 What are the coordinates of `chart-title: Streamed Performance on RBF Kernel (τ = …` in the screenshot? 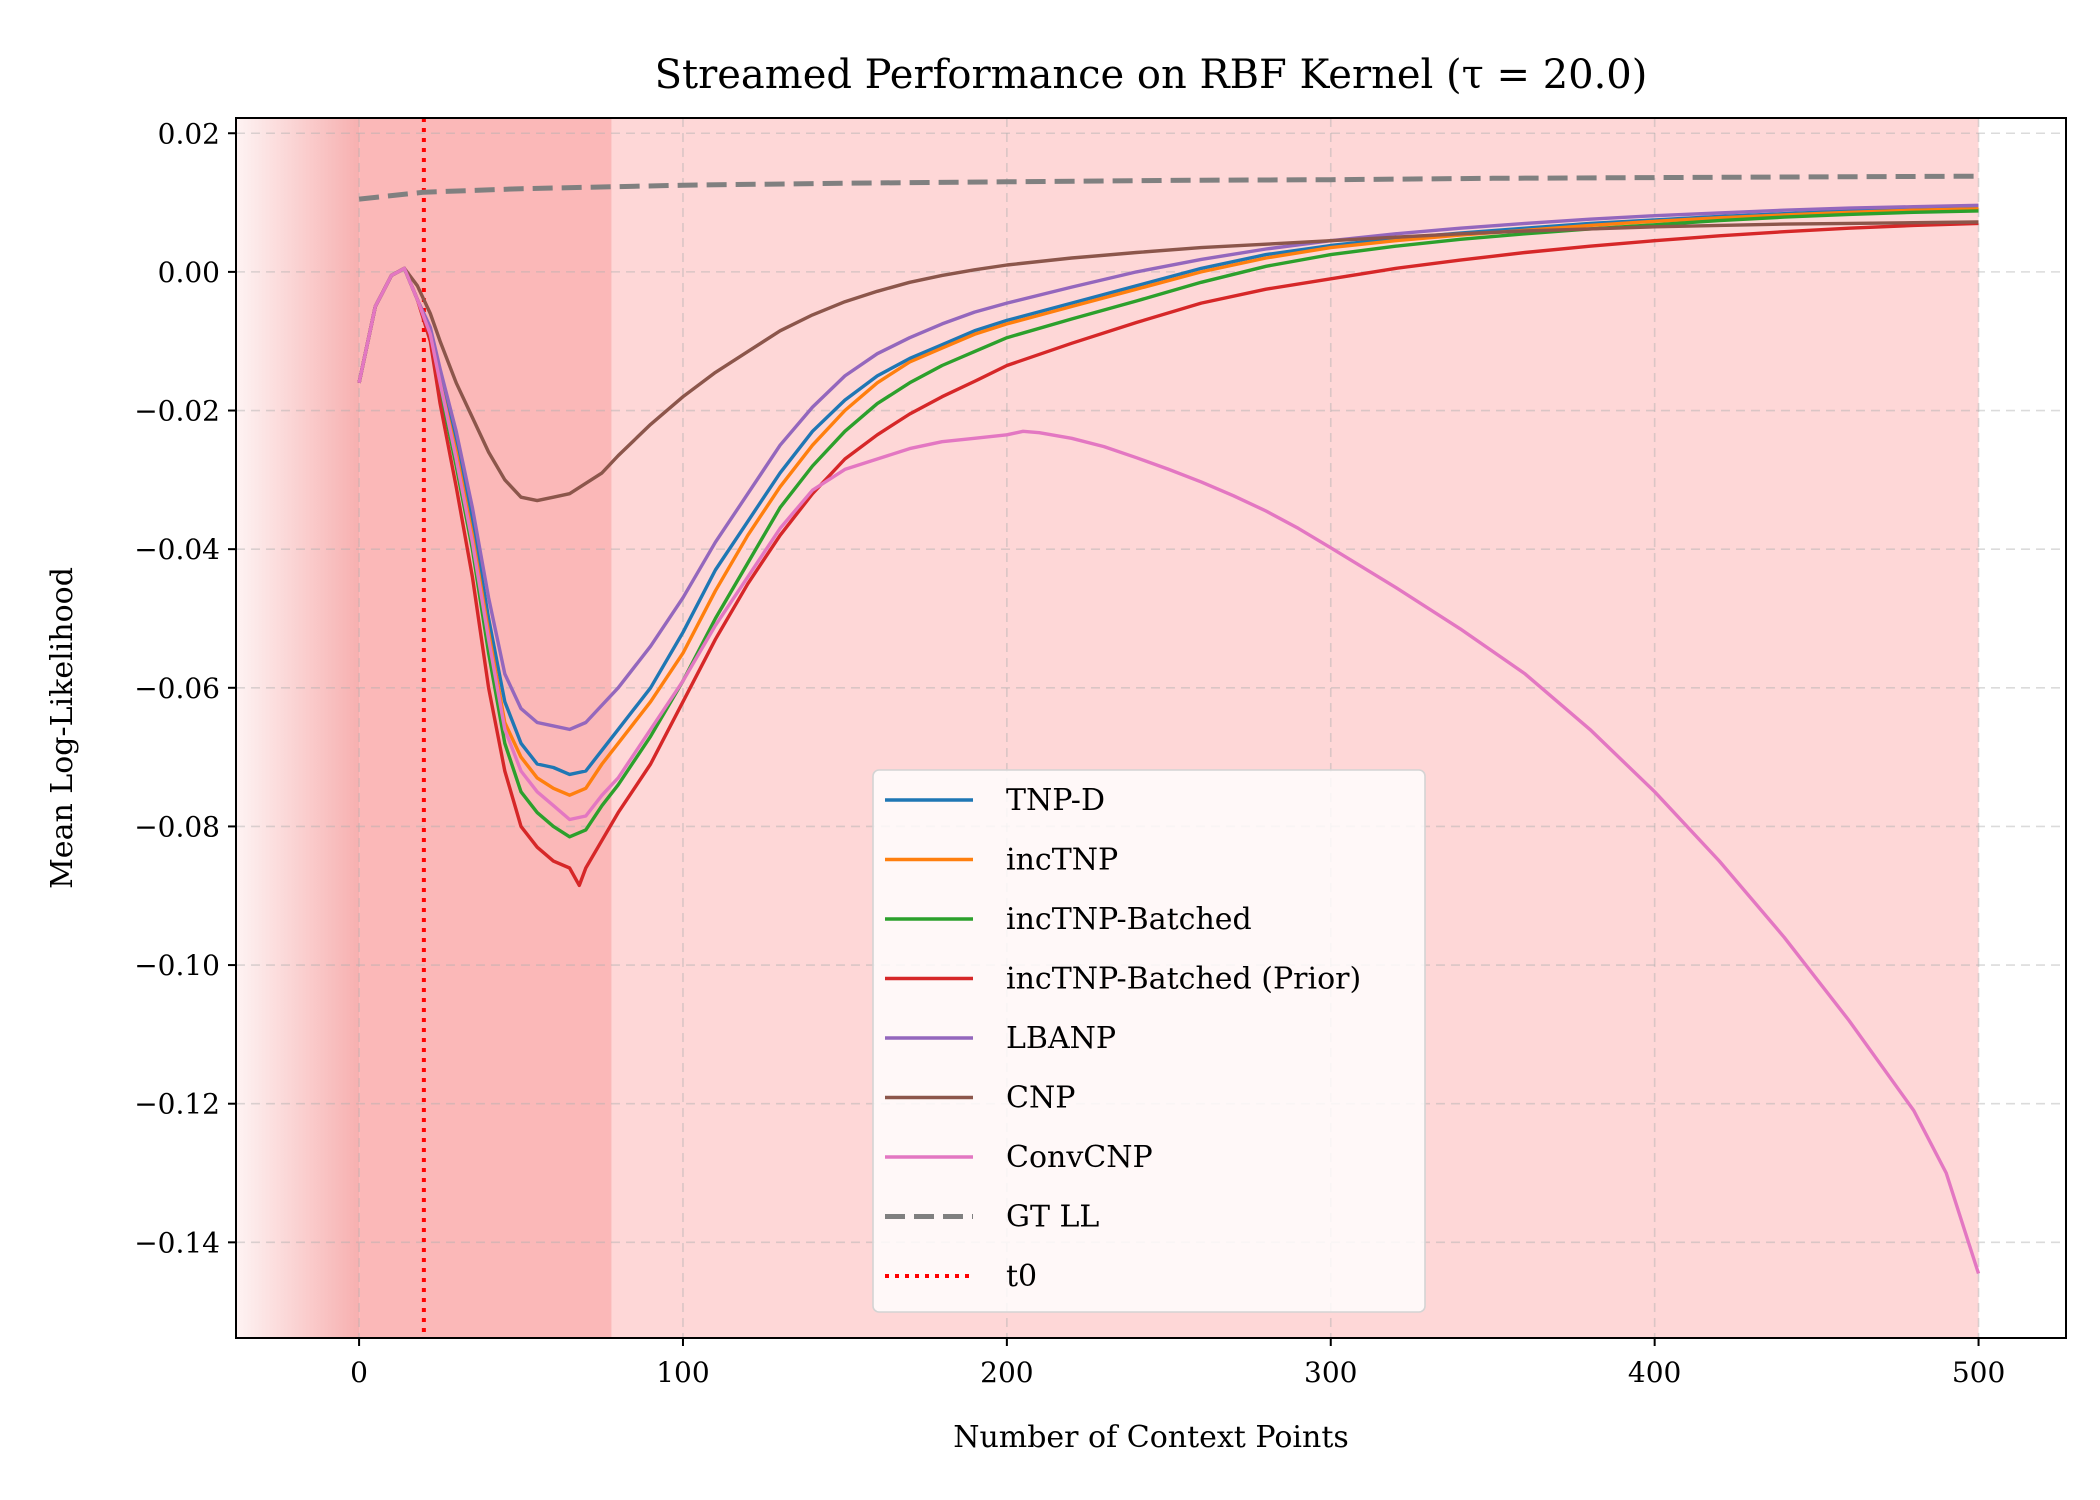 It's located at (1151, 75).